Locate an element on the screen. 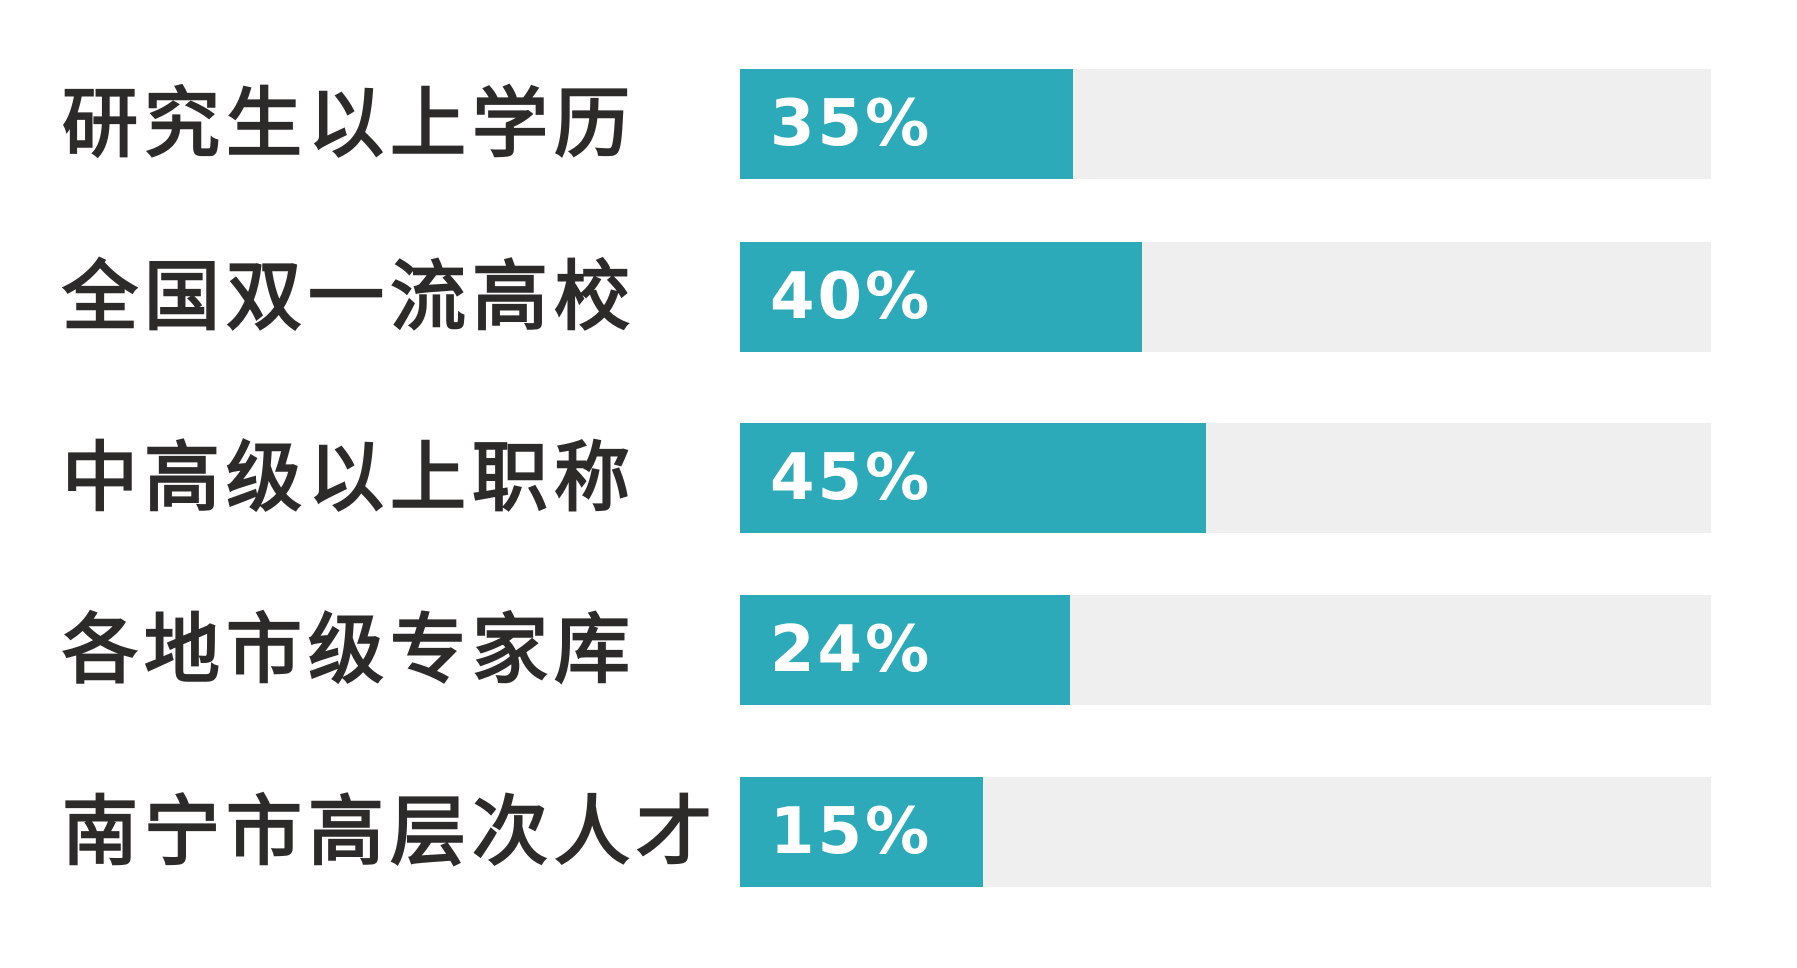  bar-track: 24% is located at coordinates (1225, 650).